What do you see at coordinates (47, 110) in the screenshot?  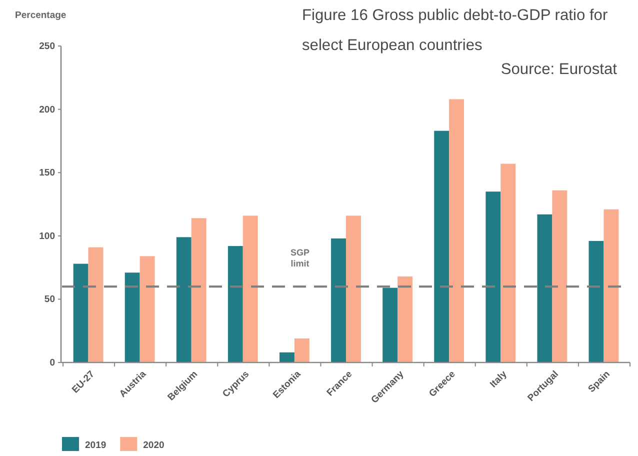 I see `y-tick-label: 200` at bounding box center [47, 110].